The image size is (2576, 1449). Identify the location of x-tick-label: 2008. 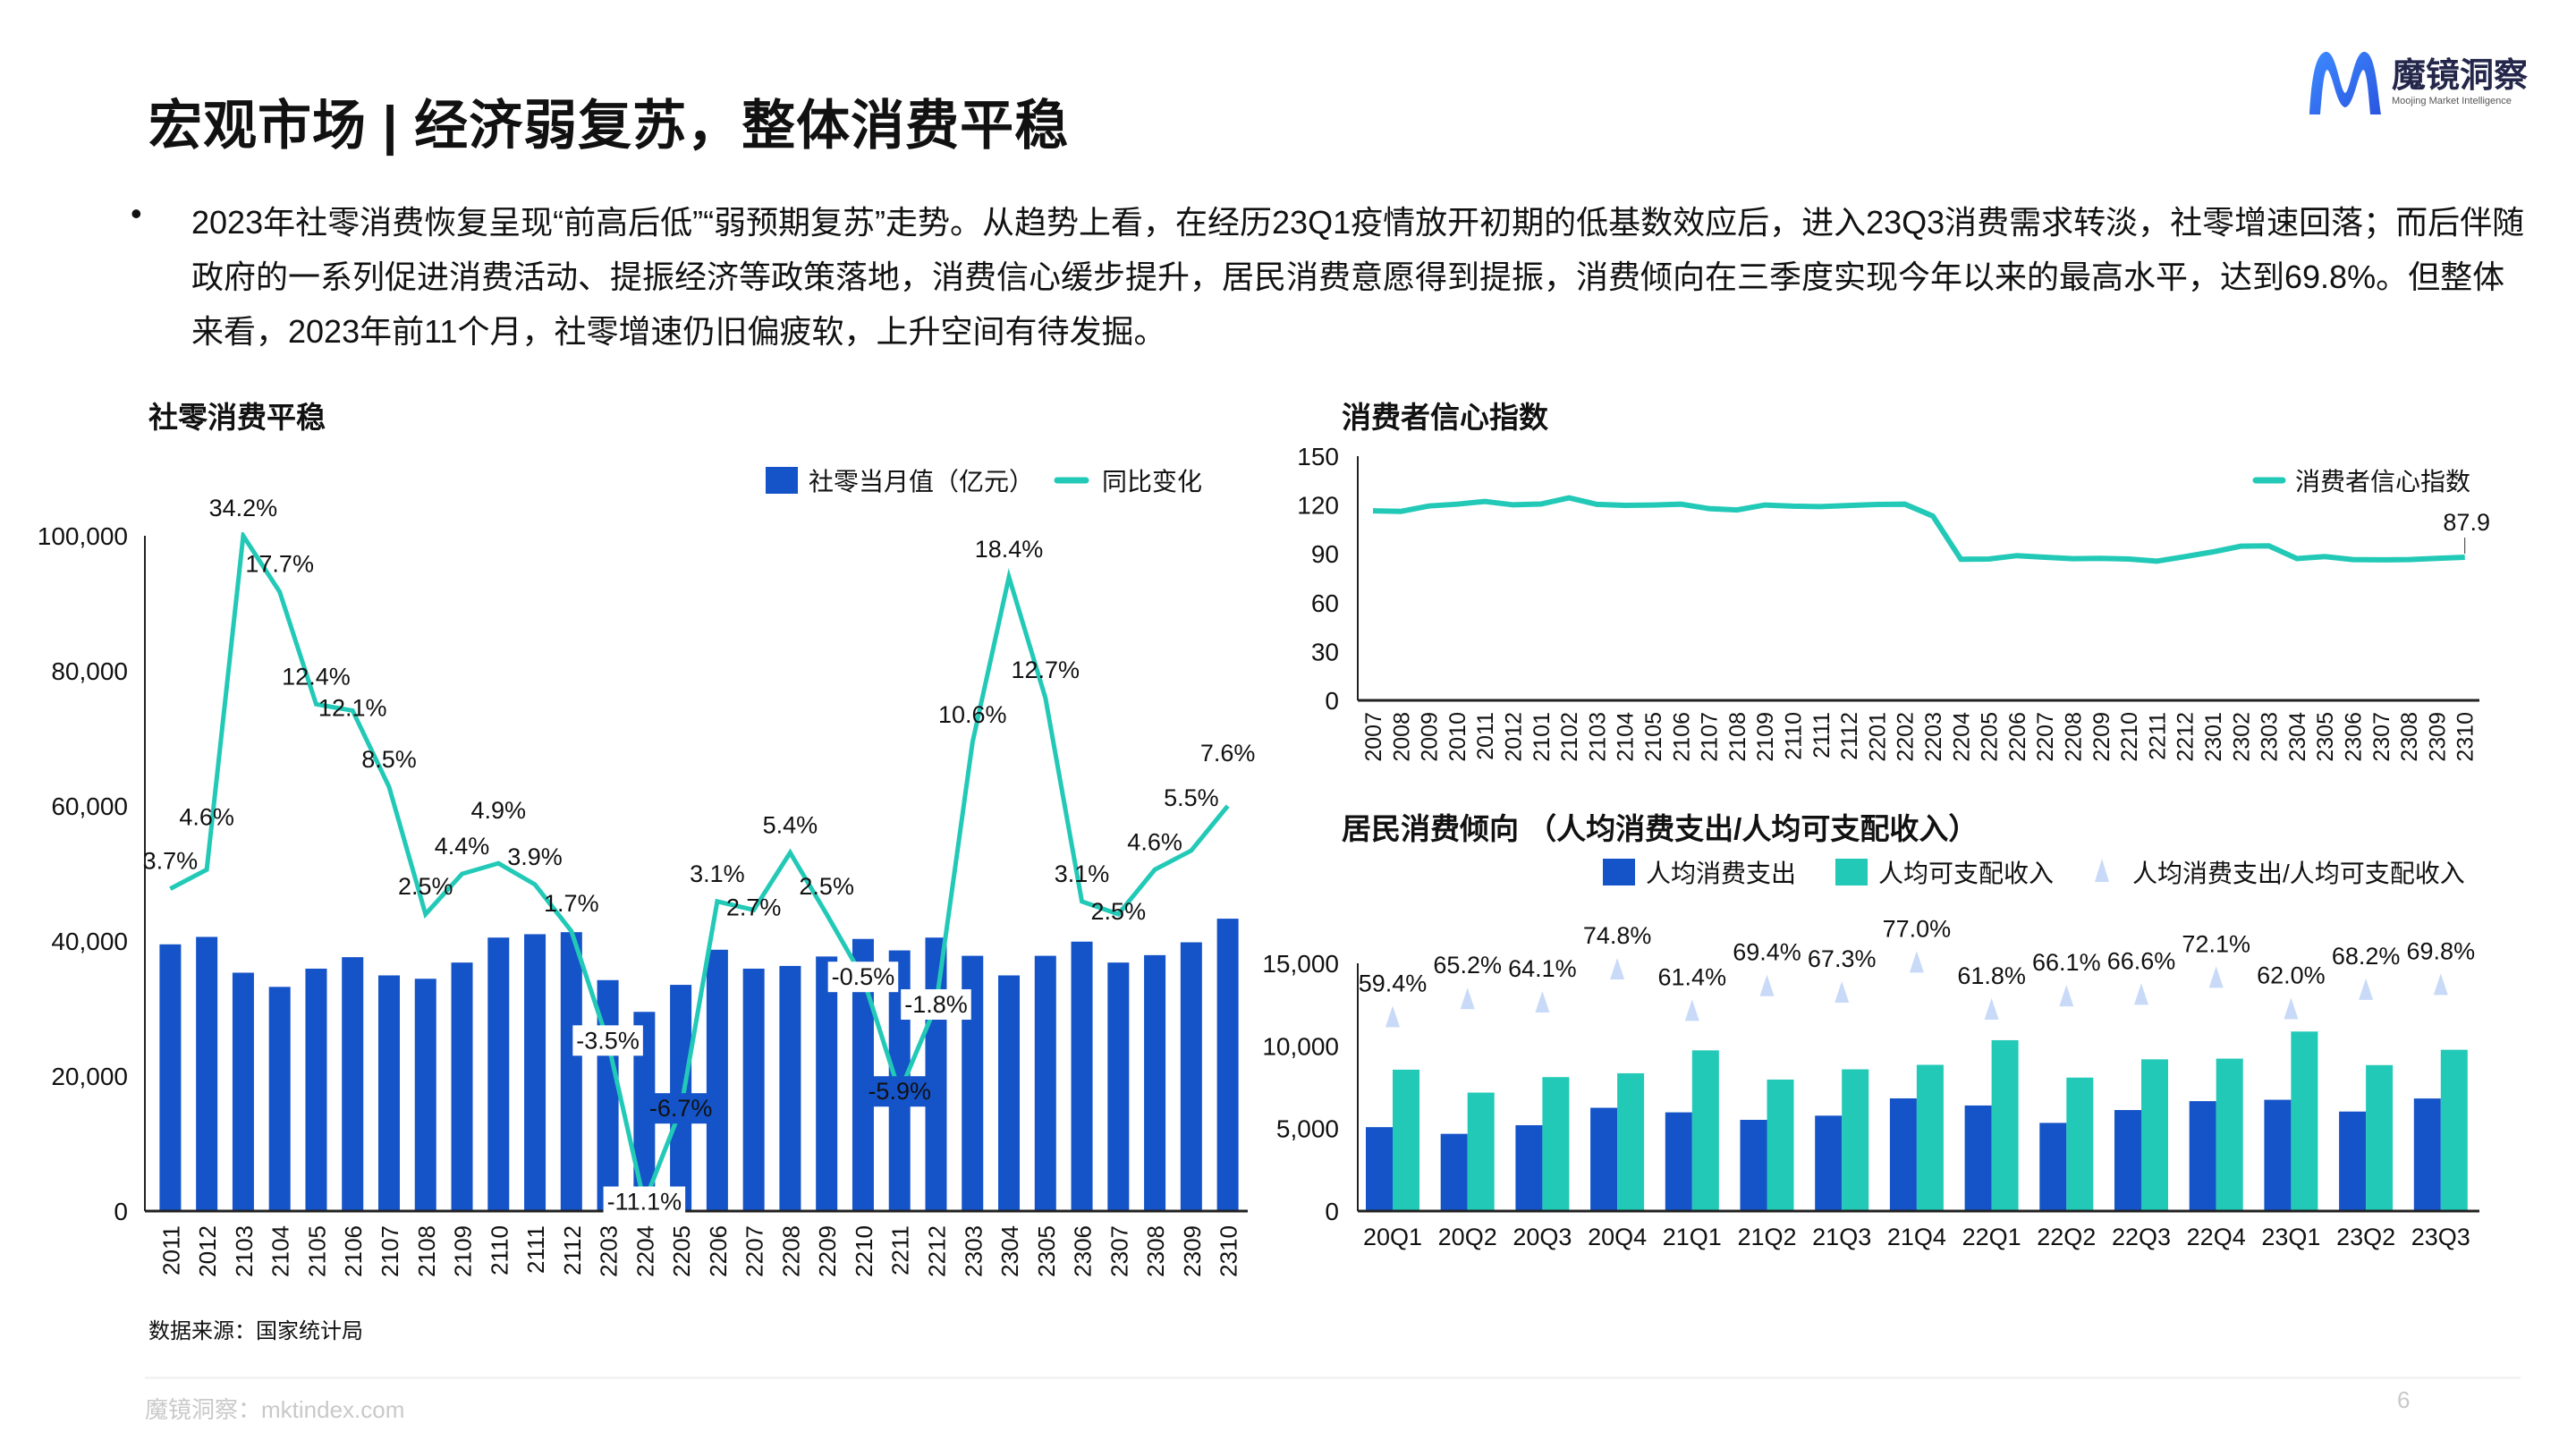
(1401, 737).